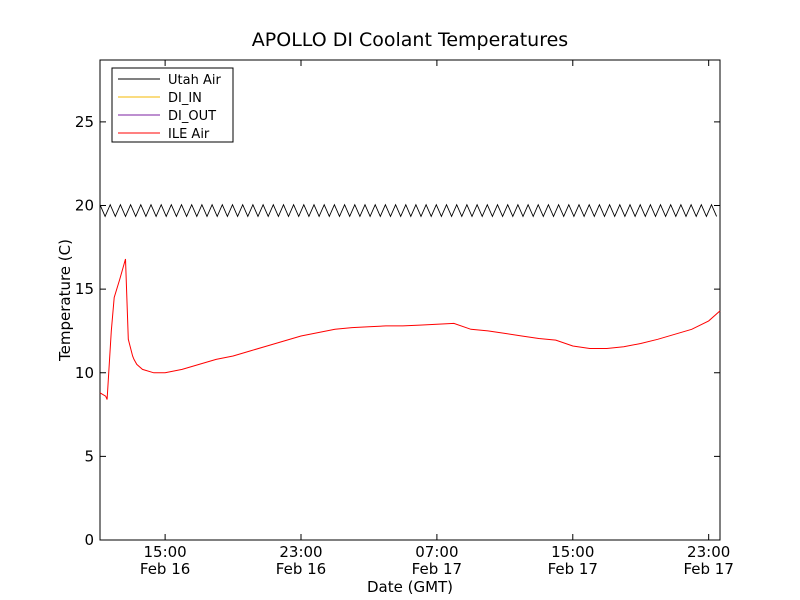 The image size is (800, 600). Describe the element at coordinates (65, 300) in the screenshot. I see `y-axis-label: Temperature (C)` at that location.